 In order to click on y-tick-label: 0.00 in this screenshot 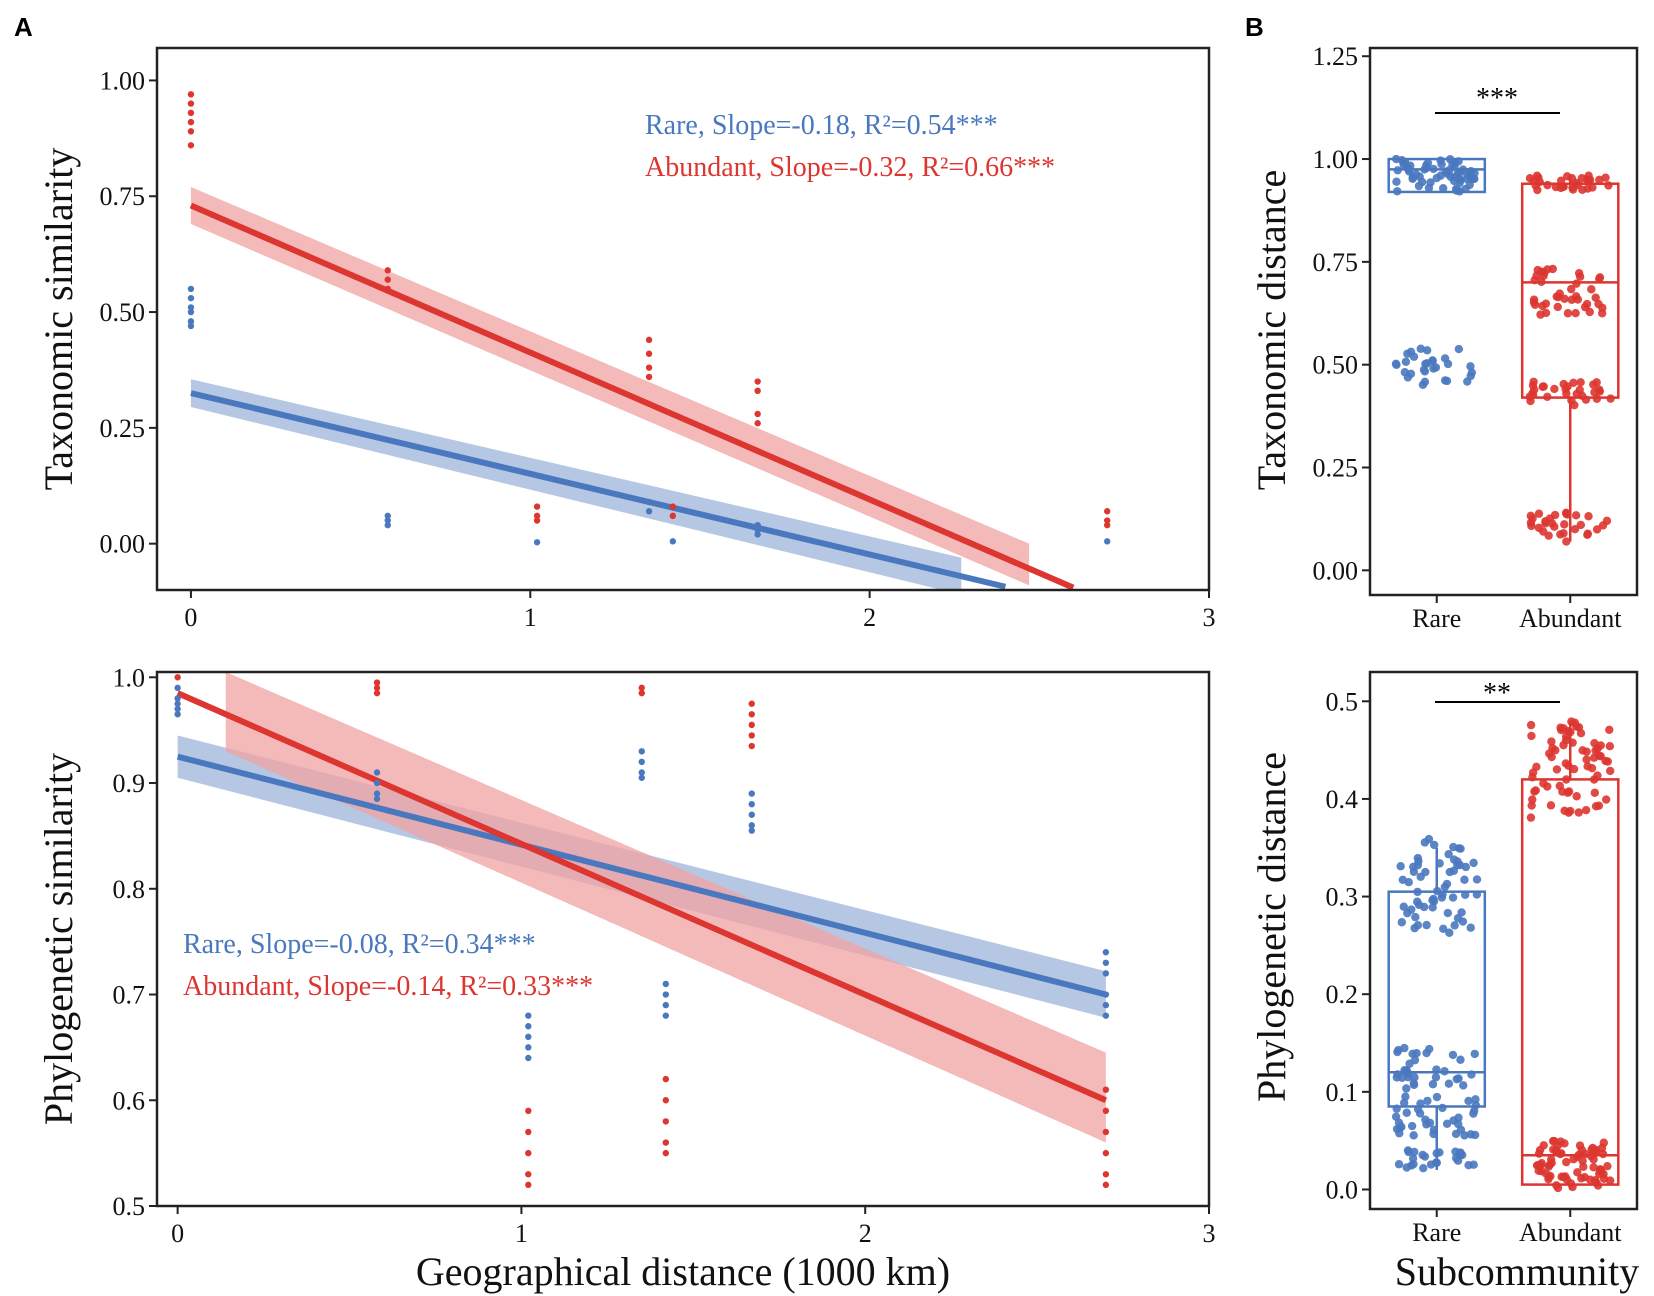, I will do `click(123, 544)`.